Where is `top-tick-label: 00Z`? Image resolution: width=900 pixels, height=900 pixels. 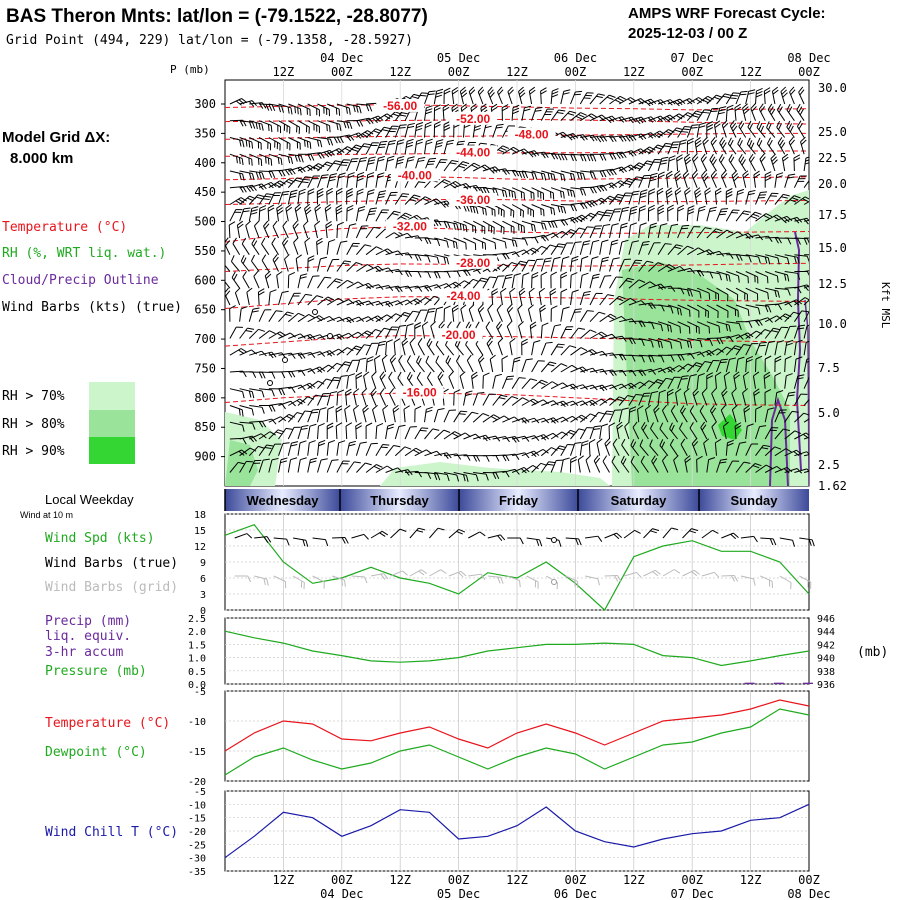 top-tick-label: 00Z is located at coordinates (459, 72).